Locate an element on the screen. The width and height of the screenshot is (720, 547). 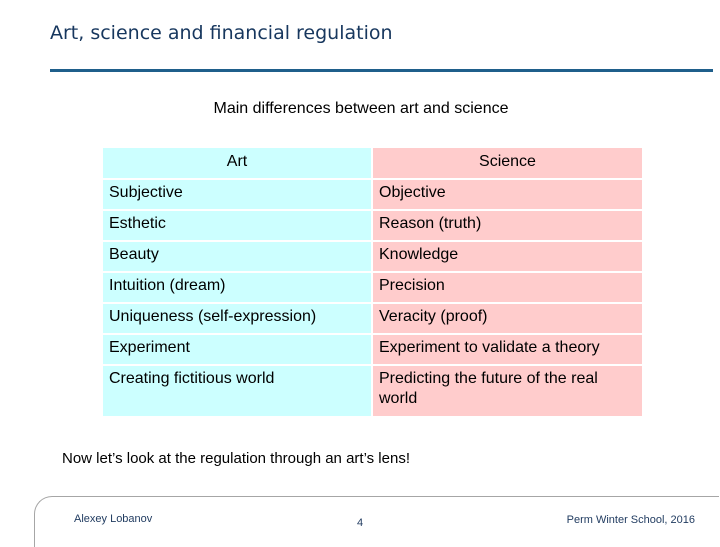
science-cell: Experiment to validate a theory is located at coordinates (507, 349).